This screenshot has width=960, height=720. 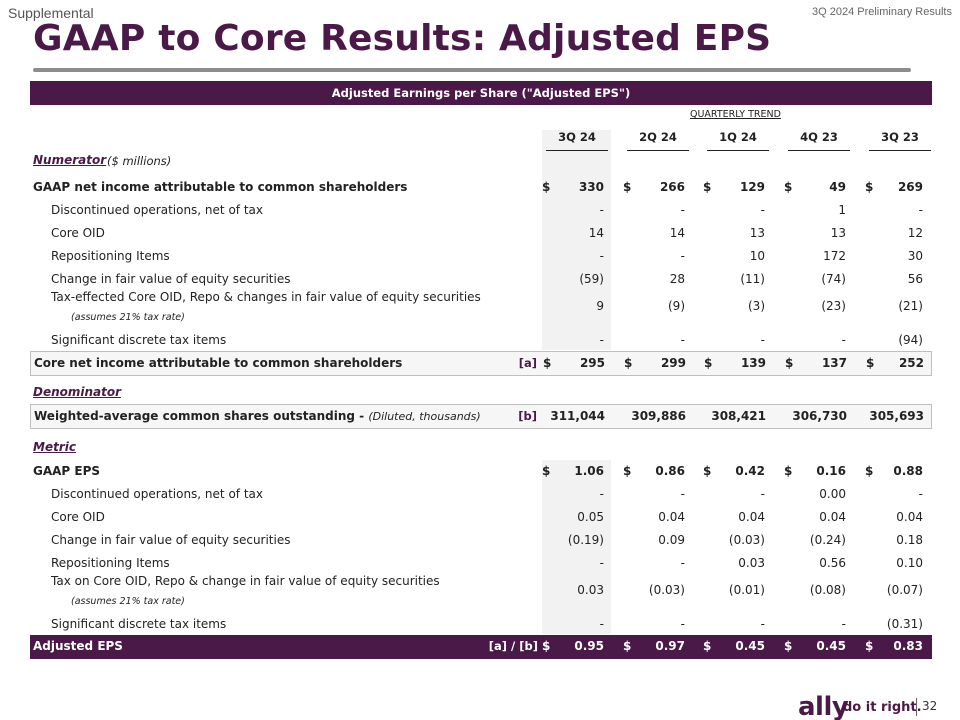 What do you see at coordinates (67, 471) in the screenshot?
I see `row-label: GAAP EPS` at bounding box center [67, 471].